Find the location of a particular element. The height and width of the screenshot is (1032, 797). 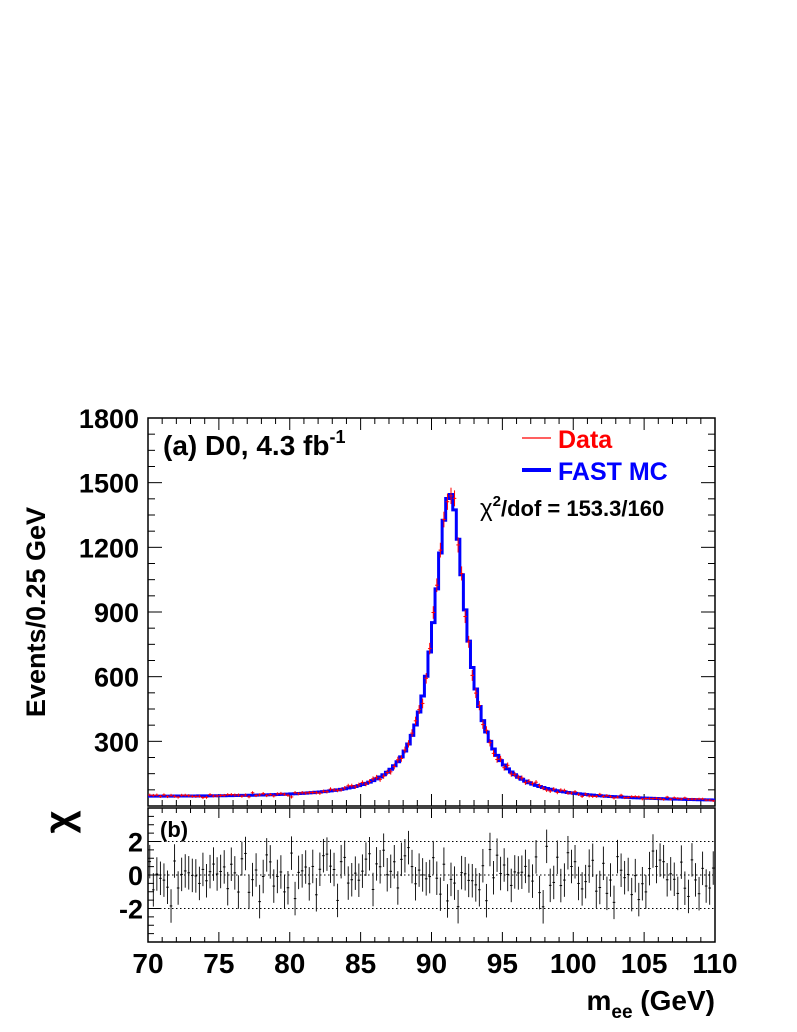

y-tick-label: 900 is located at coordinates (116, 613).